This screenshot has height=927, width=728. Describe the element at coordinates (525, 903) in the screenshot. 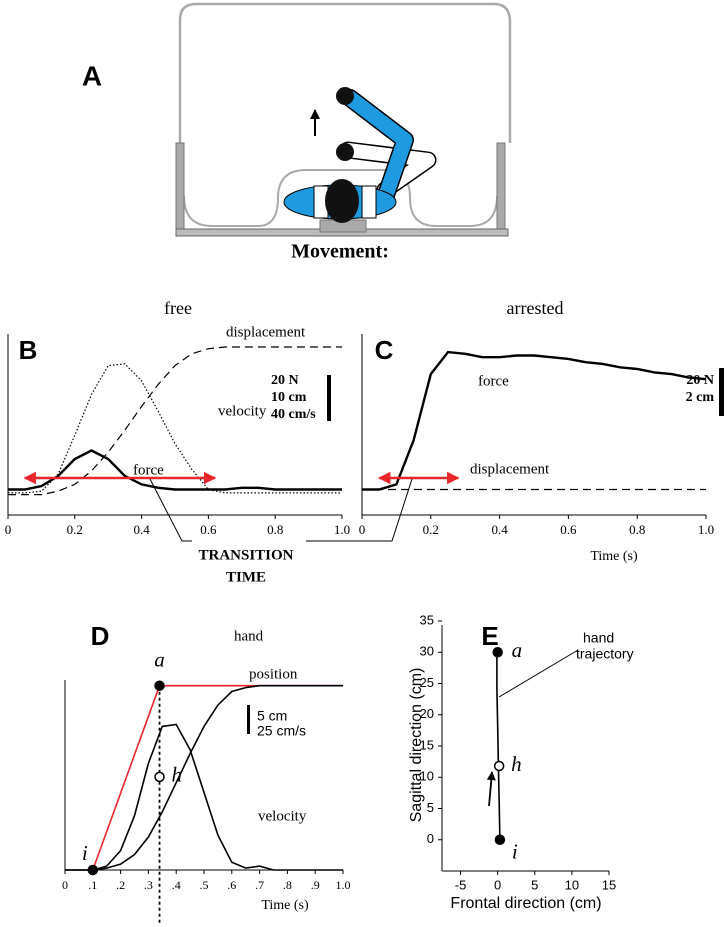

I see `x-axis-label: Frontal direction (cm)` at that location.